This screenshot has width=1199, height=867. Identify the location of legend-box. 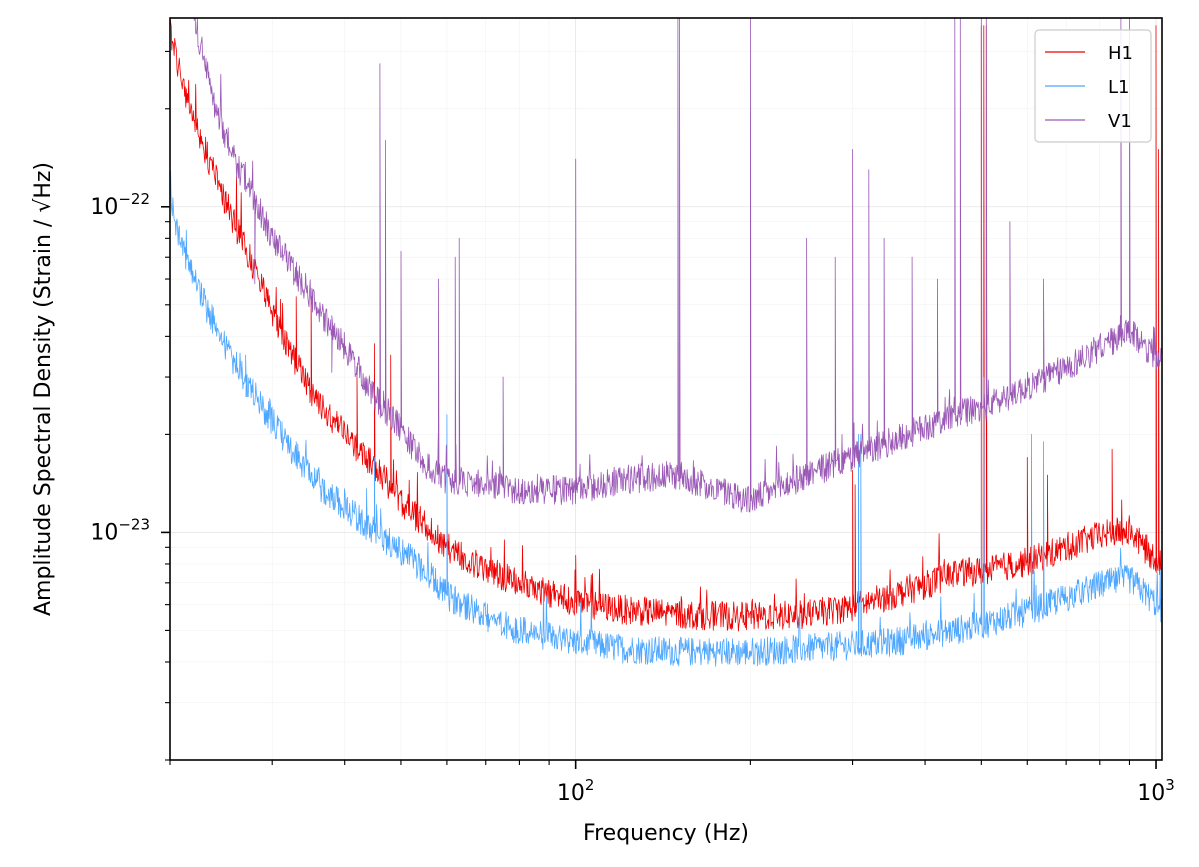
(1093, 86).